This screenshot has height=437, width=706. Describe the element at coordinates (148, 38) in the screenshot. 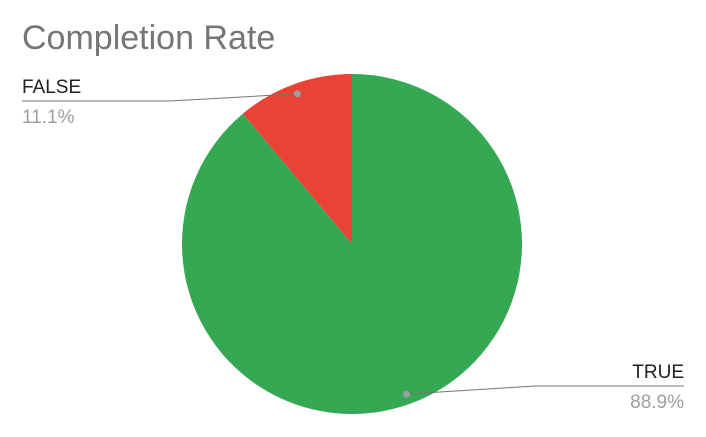

I see `chart-title: Completion Rate` at that location.